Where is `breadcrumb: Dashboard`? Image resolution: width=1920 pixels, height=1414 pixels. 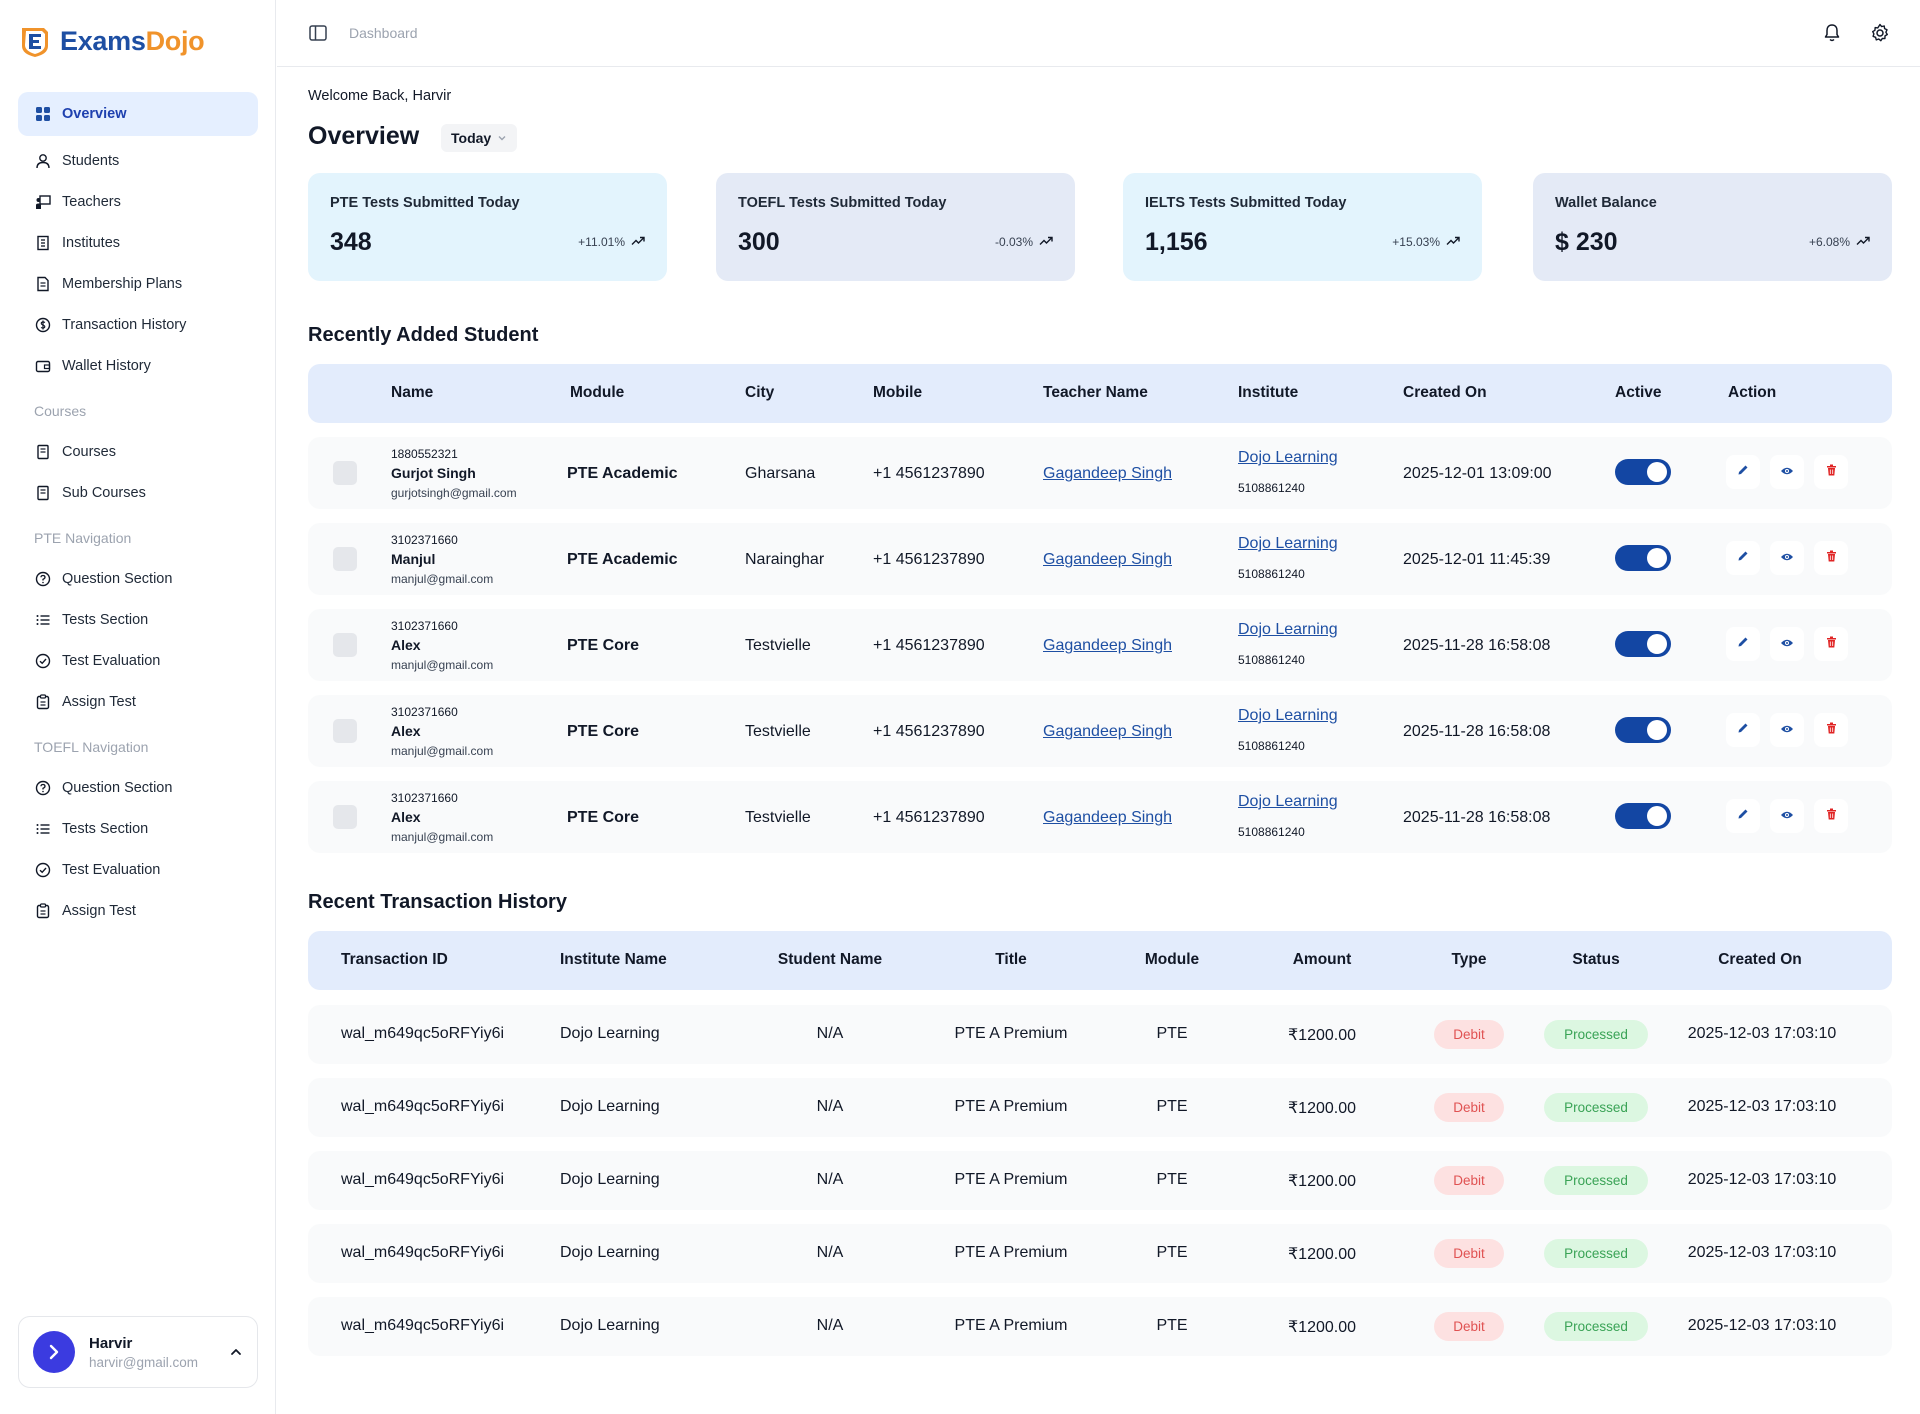
breadcrumb: Dashboard is located at coordinates (383, 33).